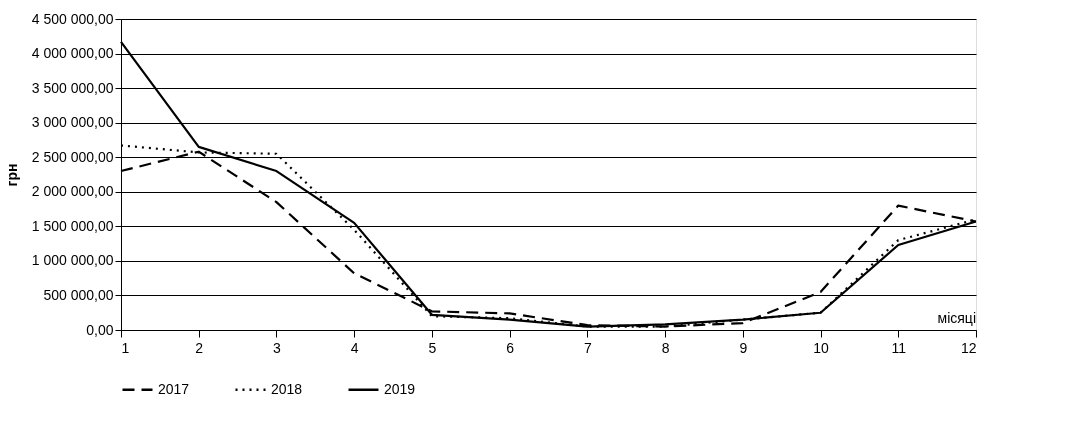 This screenshot has width=1080, height=431. I want to click on y-axis-title: грн, so click(11, 175).